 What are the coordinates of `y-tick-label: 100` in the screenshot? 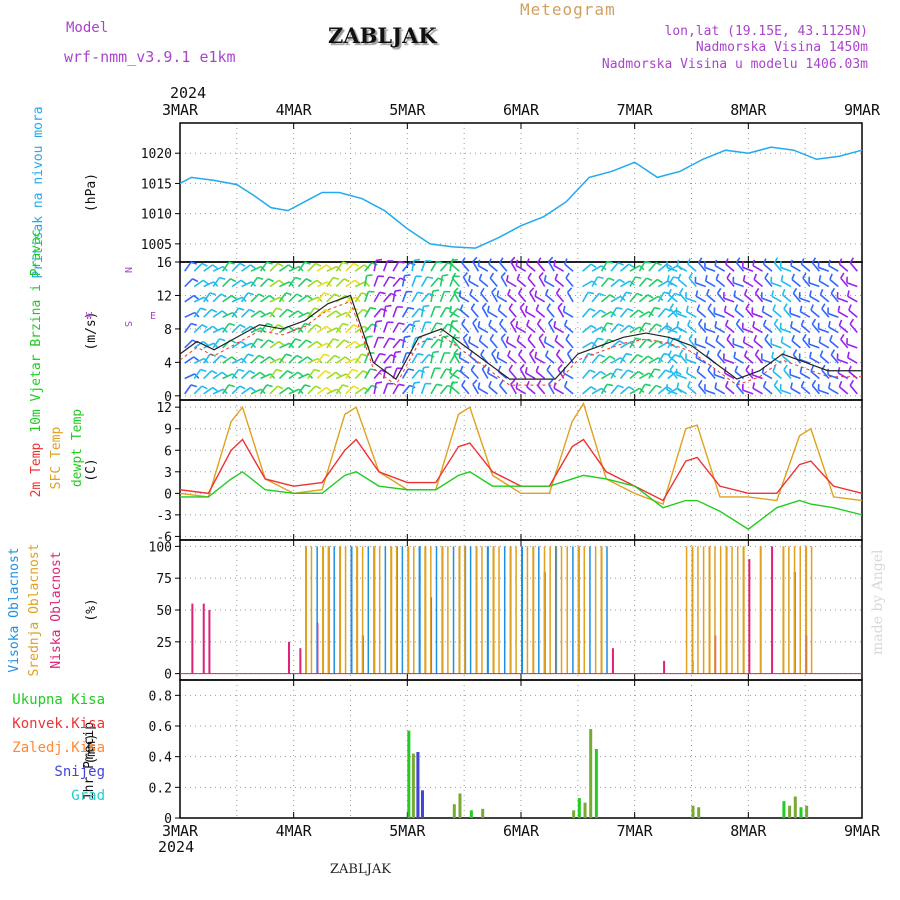 It's located at (160, 547).